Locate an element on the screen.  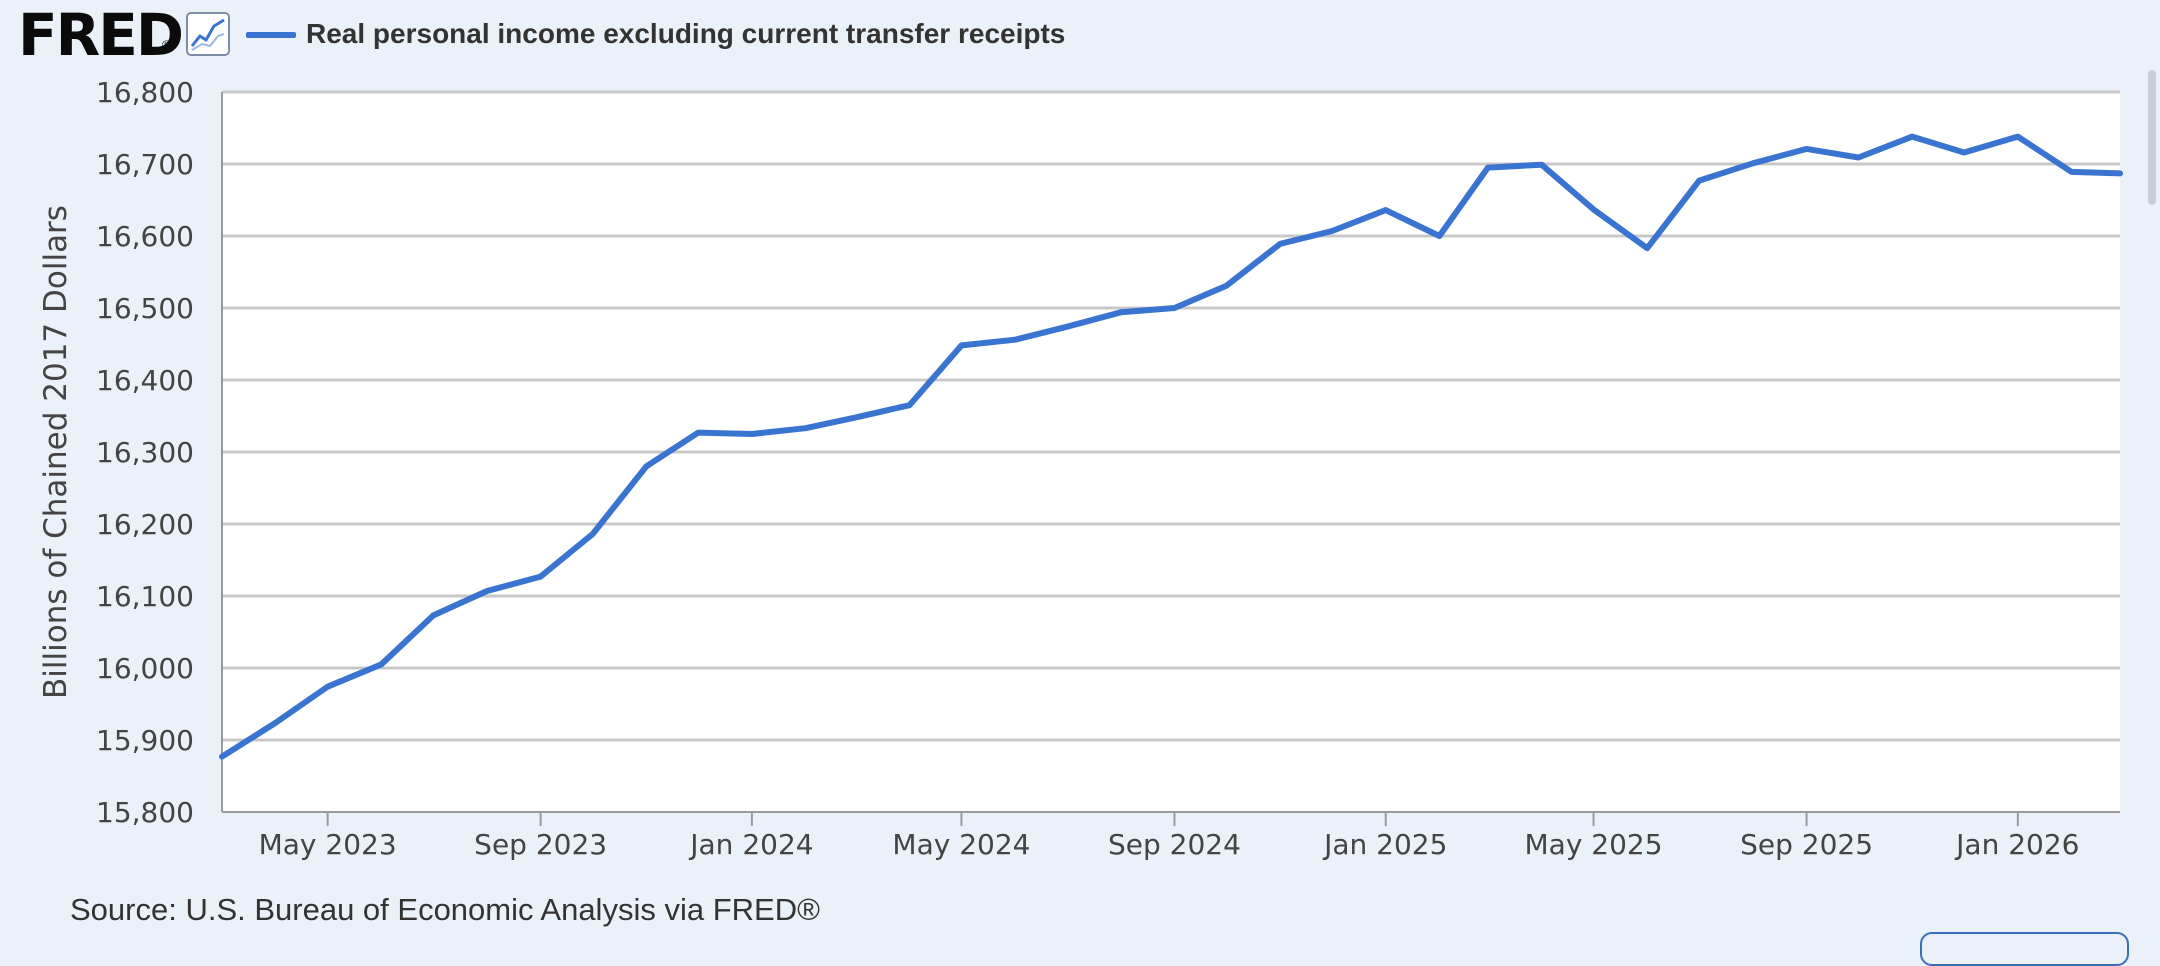
y-tick-label: 16,700 is located at coordinates (145, 164).